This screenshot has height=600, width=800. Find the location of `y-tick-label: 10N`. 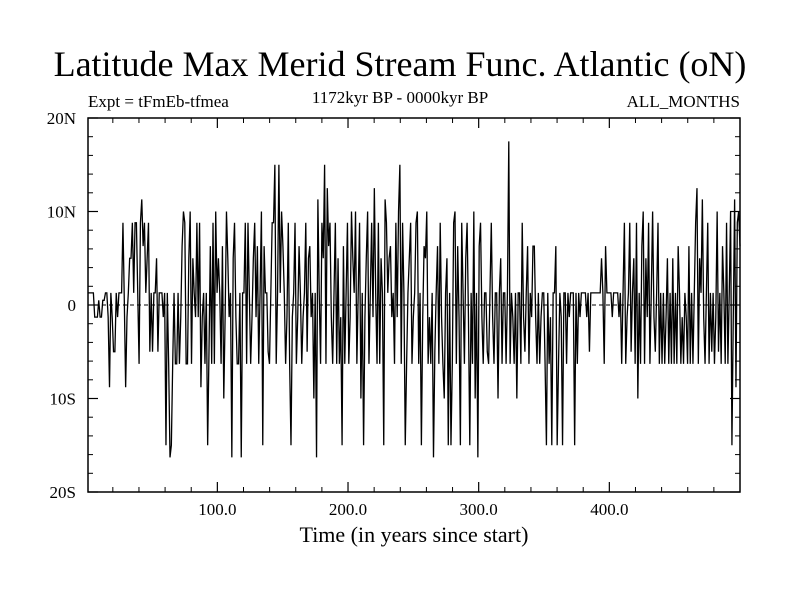

y-tick-label: 10N is located at coordinates (61, 212).